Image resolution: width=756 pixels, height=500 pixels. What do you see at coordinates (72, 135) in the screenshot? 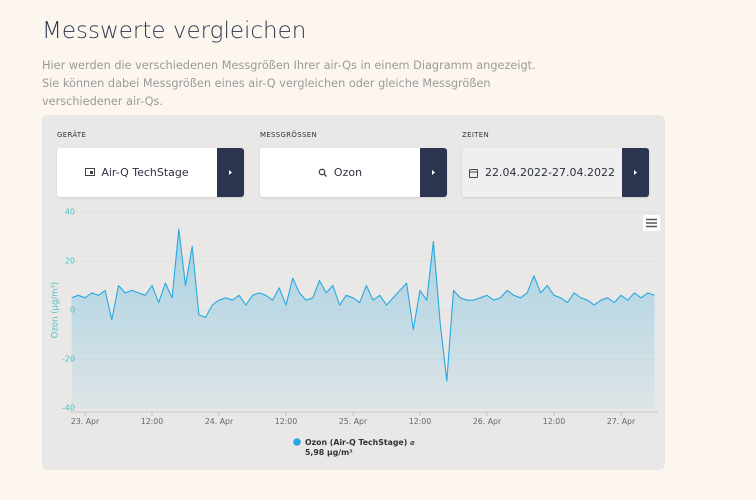
I see `selector-label: GERÄTE` at bounding box center [72, 135].